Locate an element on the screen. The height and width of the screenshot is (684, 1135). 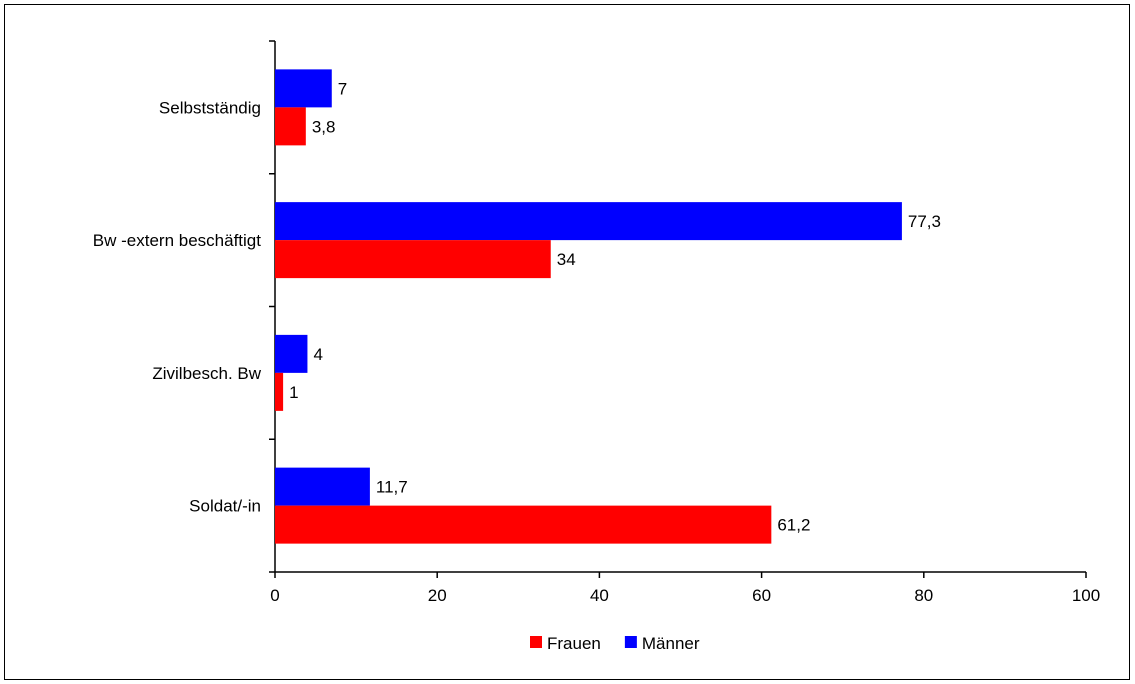
data-label-m-nner: 77,3 is located at coordinates (924, 221).